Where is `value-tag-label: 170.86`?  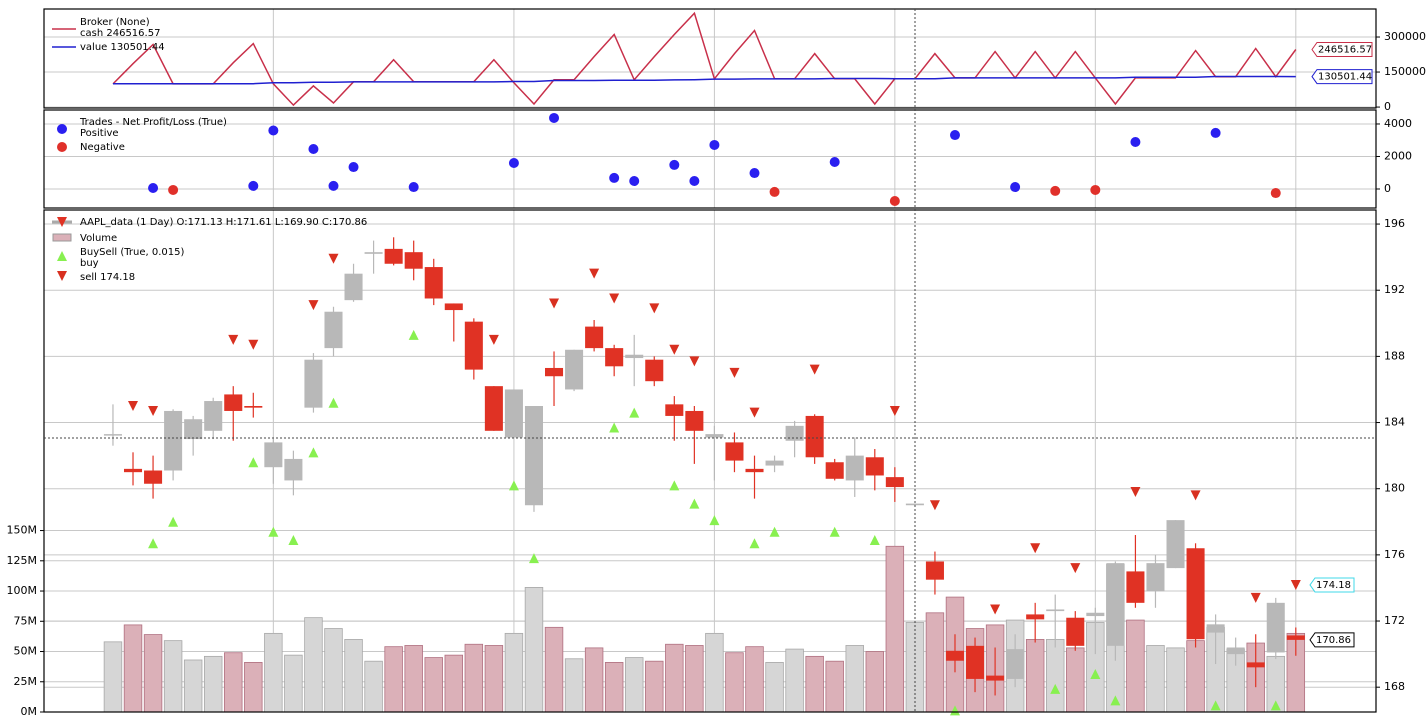
value-tag-label: 170.86 is located at coordinates (1333, 640).